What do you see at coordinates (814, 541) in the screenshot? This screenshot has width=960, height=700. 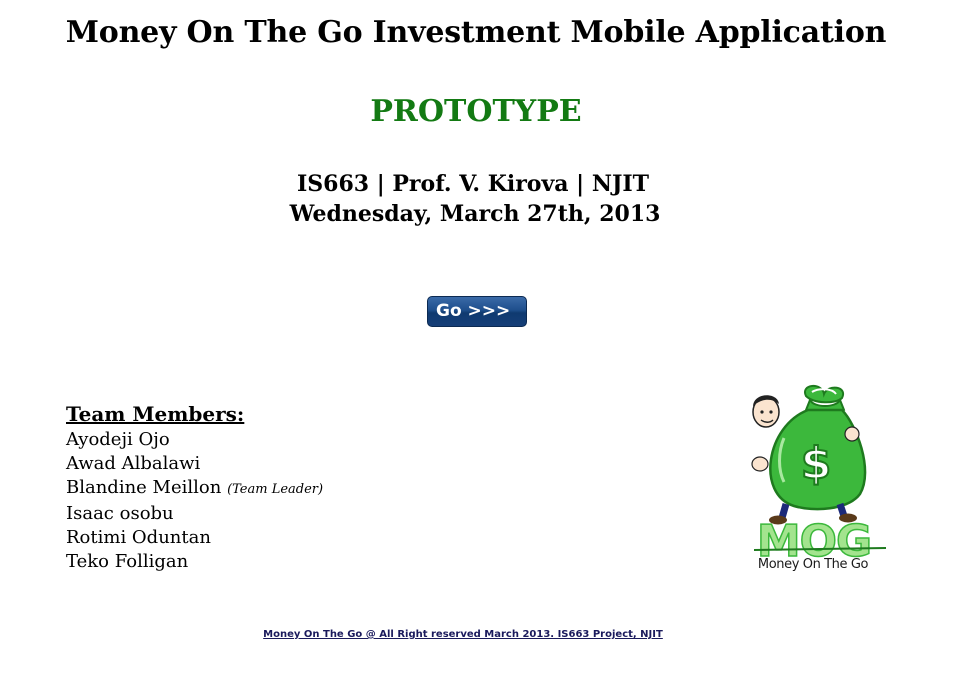 I see `svg-text: MOG` at bounding box center [814, 541].